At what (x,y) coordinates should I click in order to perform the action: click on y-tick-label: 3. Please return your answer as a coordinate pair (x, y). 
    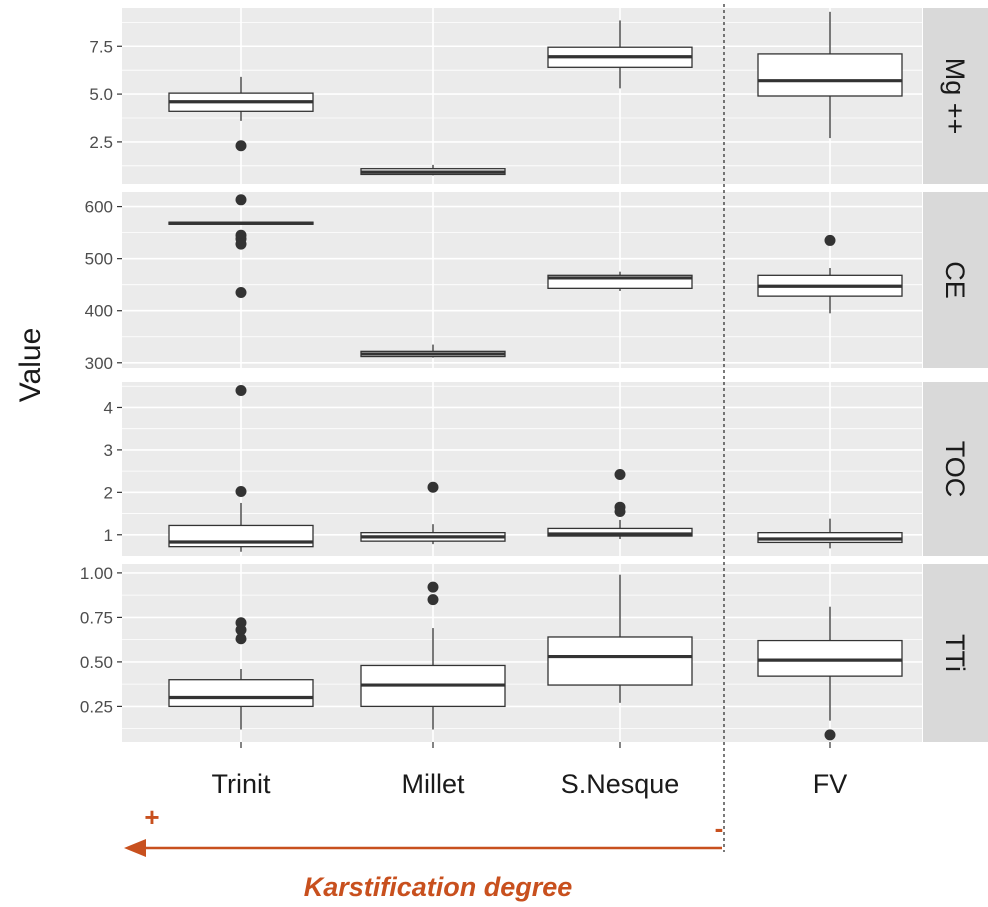
    Looking at the image, I should click on (108, 450).